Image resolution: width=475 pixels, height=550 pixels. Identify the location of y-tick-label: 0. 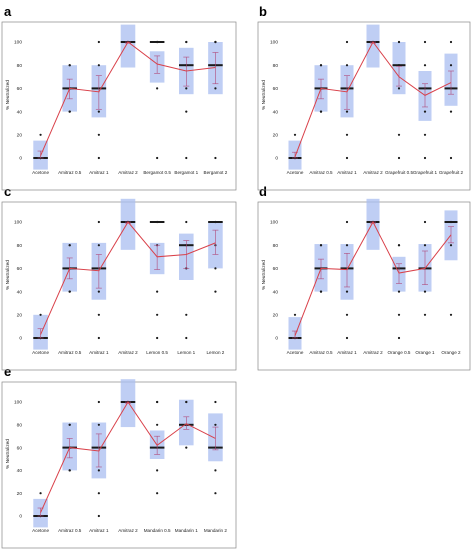
(276, 339).